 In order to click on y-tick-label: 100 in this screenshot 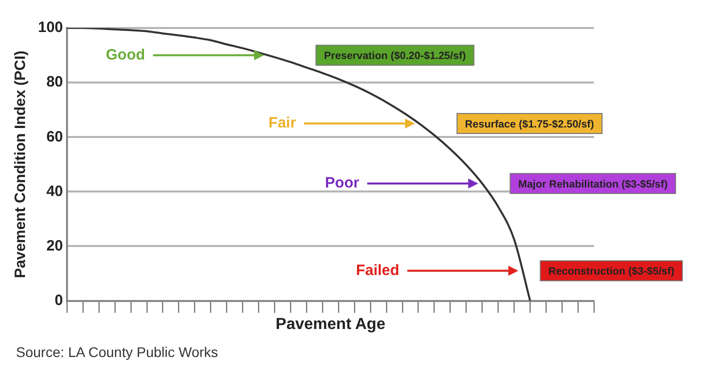, I will do `click(51, 27)`.